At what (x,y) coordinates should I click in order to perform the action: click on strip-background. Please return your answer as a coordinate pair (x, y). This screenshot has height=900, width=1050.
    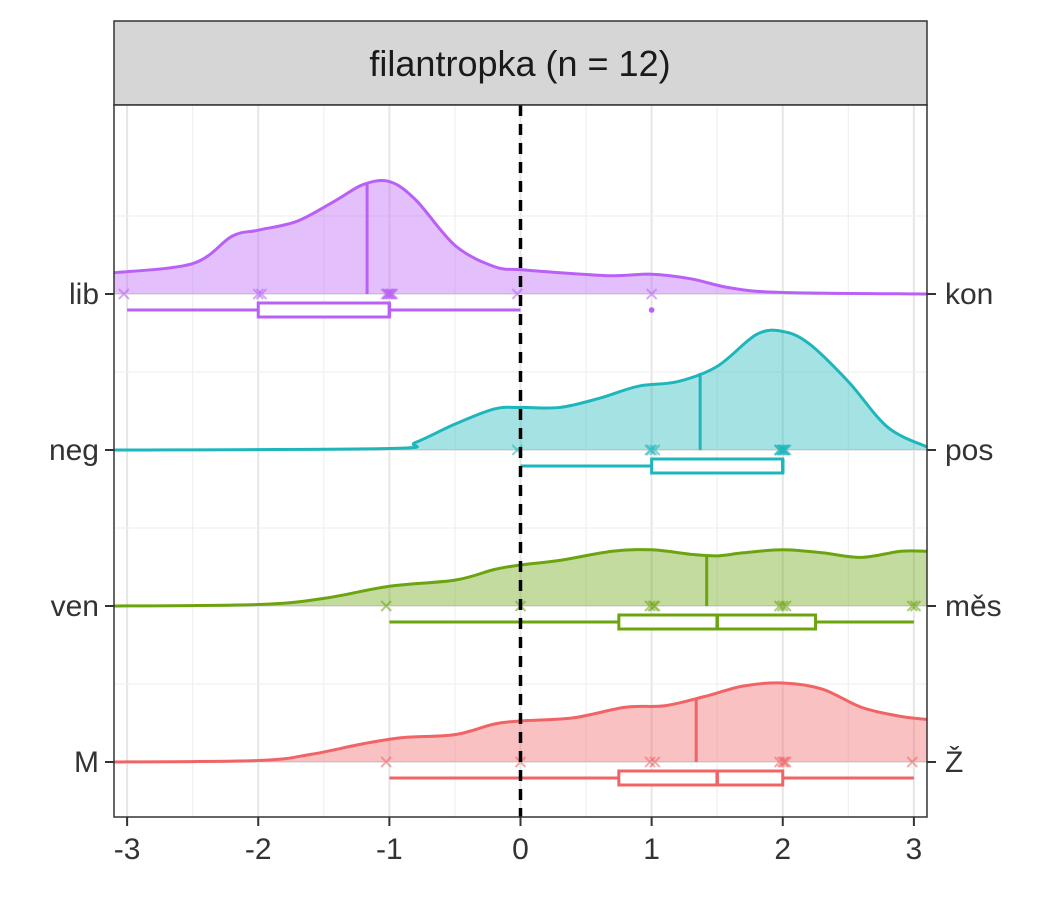
    Looking at the image, I should click on (520, 63).